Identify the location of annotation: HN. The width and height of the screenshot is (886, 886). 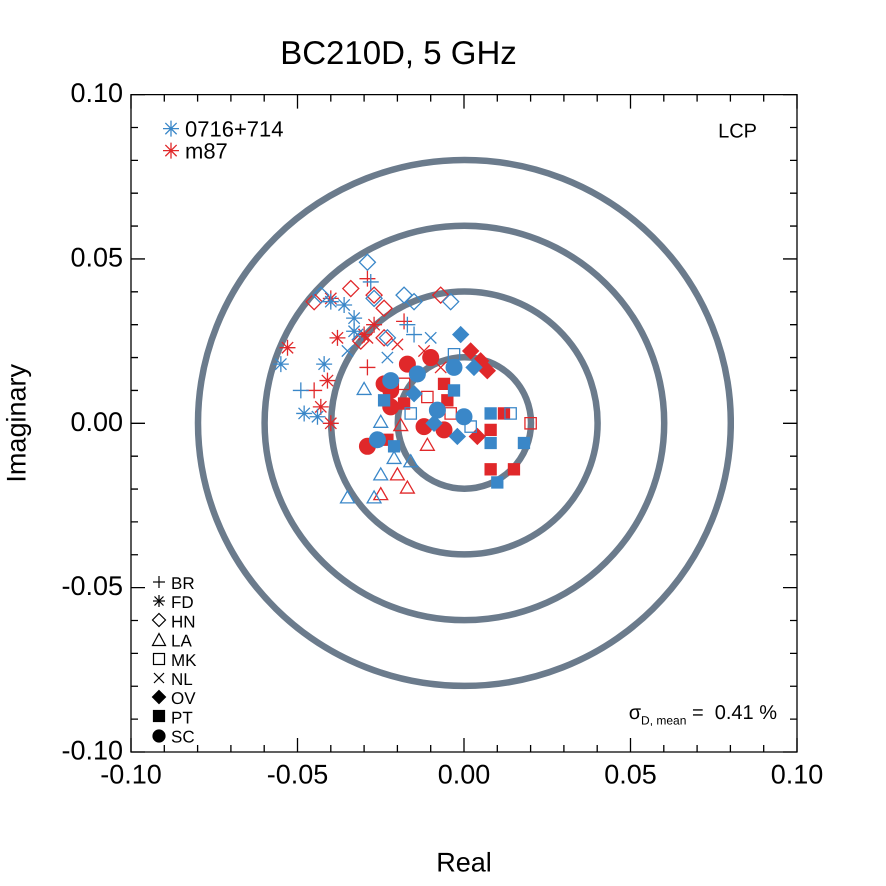
(183, 622).